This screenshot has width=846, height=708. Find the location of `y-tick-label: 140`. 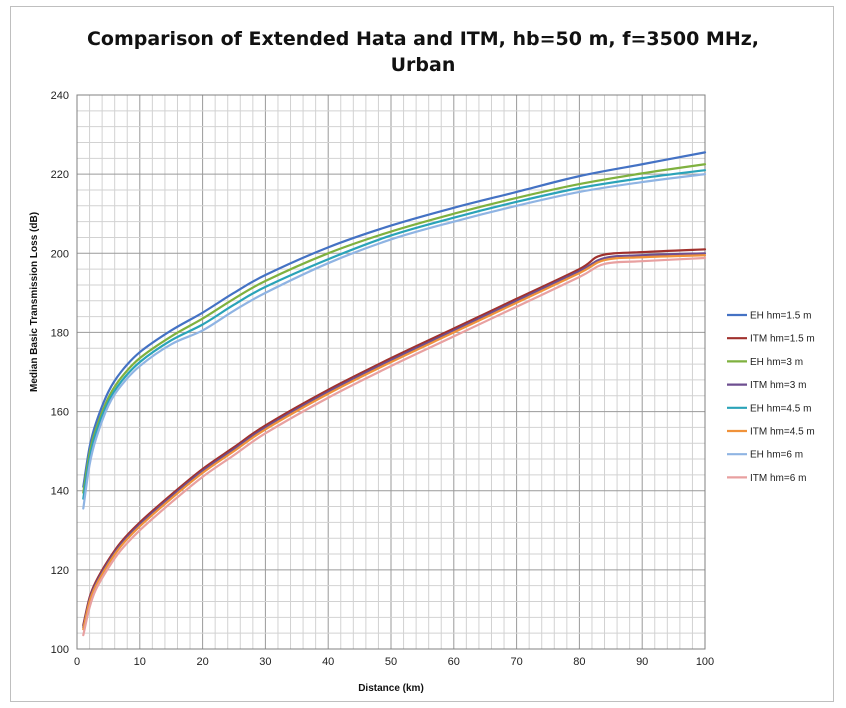

y-tick-label: 140 is located at coordinates (60, 492).